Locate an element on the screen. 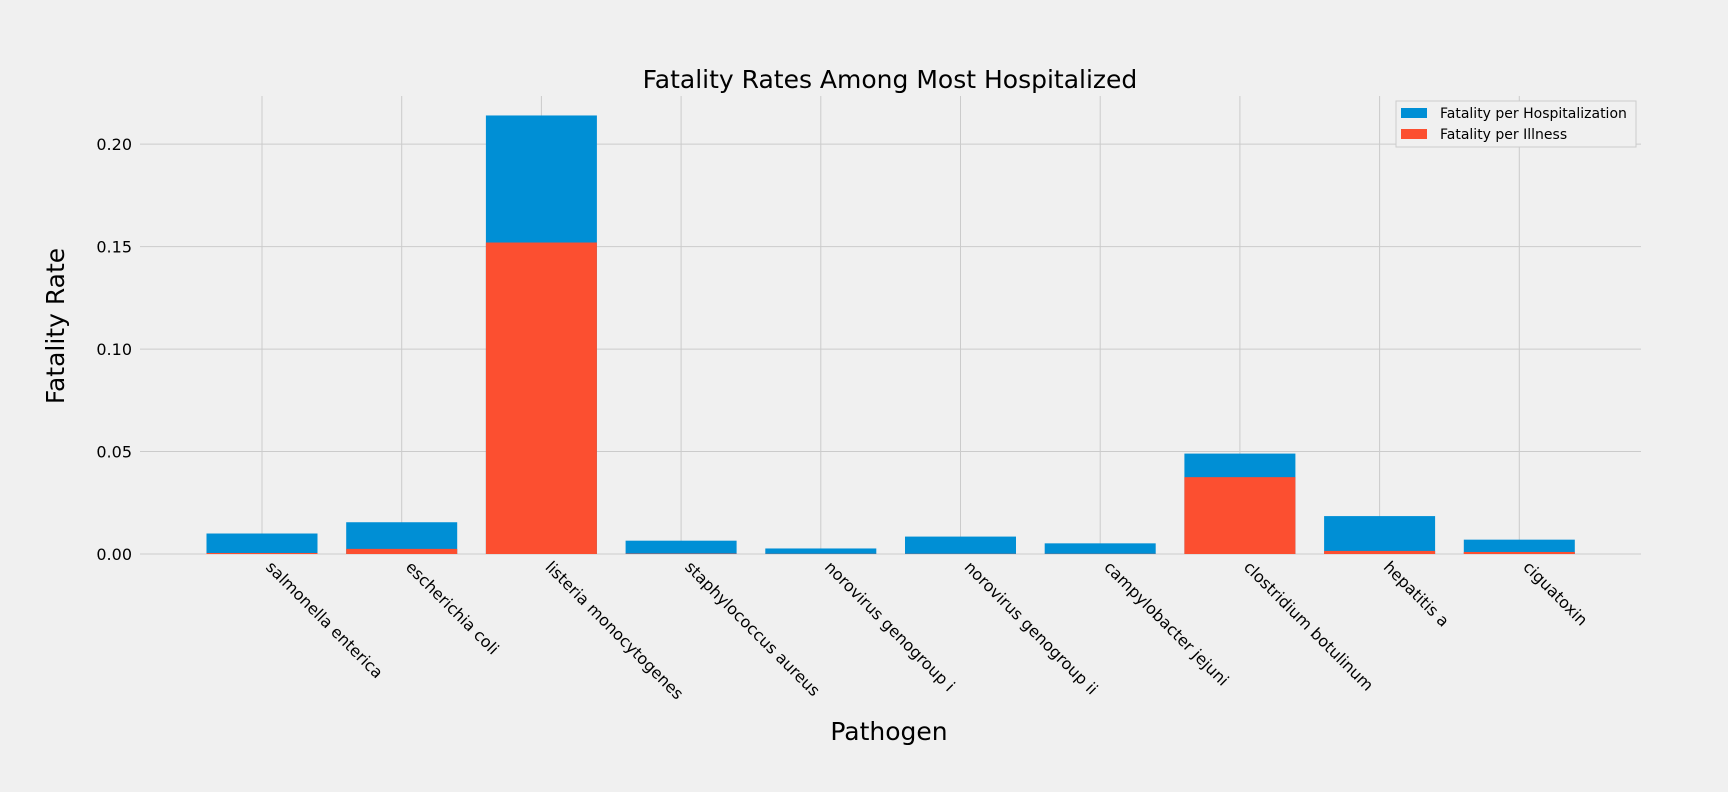 This screenshot has width=1728, height=792. y-axis-label: Fatality Rate is located at coordinates (55, 326).